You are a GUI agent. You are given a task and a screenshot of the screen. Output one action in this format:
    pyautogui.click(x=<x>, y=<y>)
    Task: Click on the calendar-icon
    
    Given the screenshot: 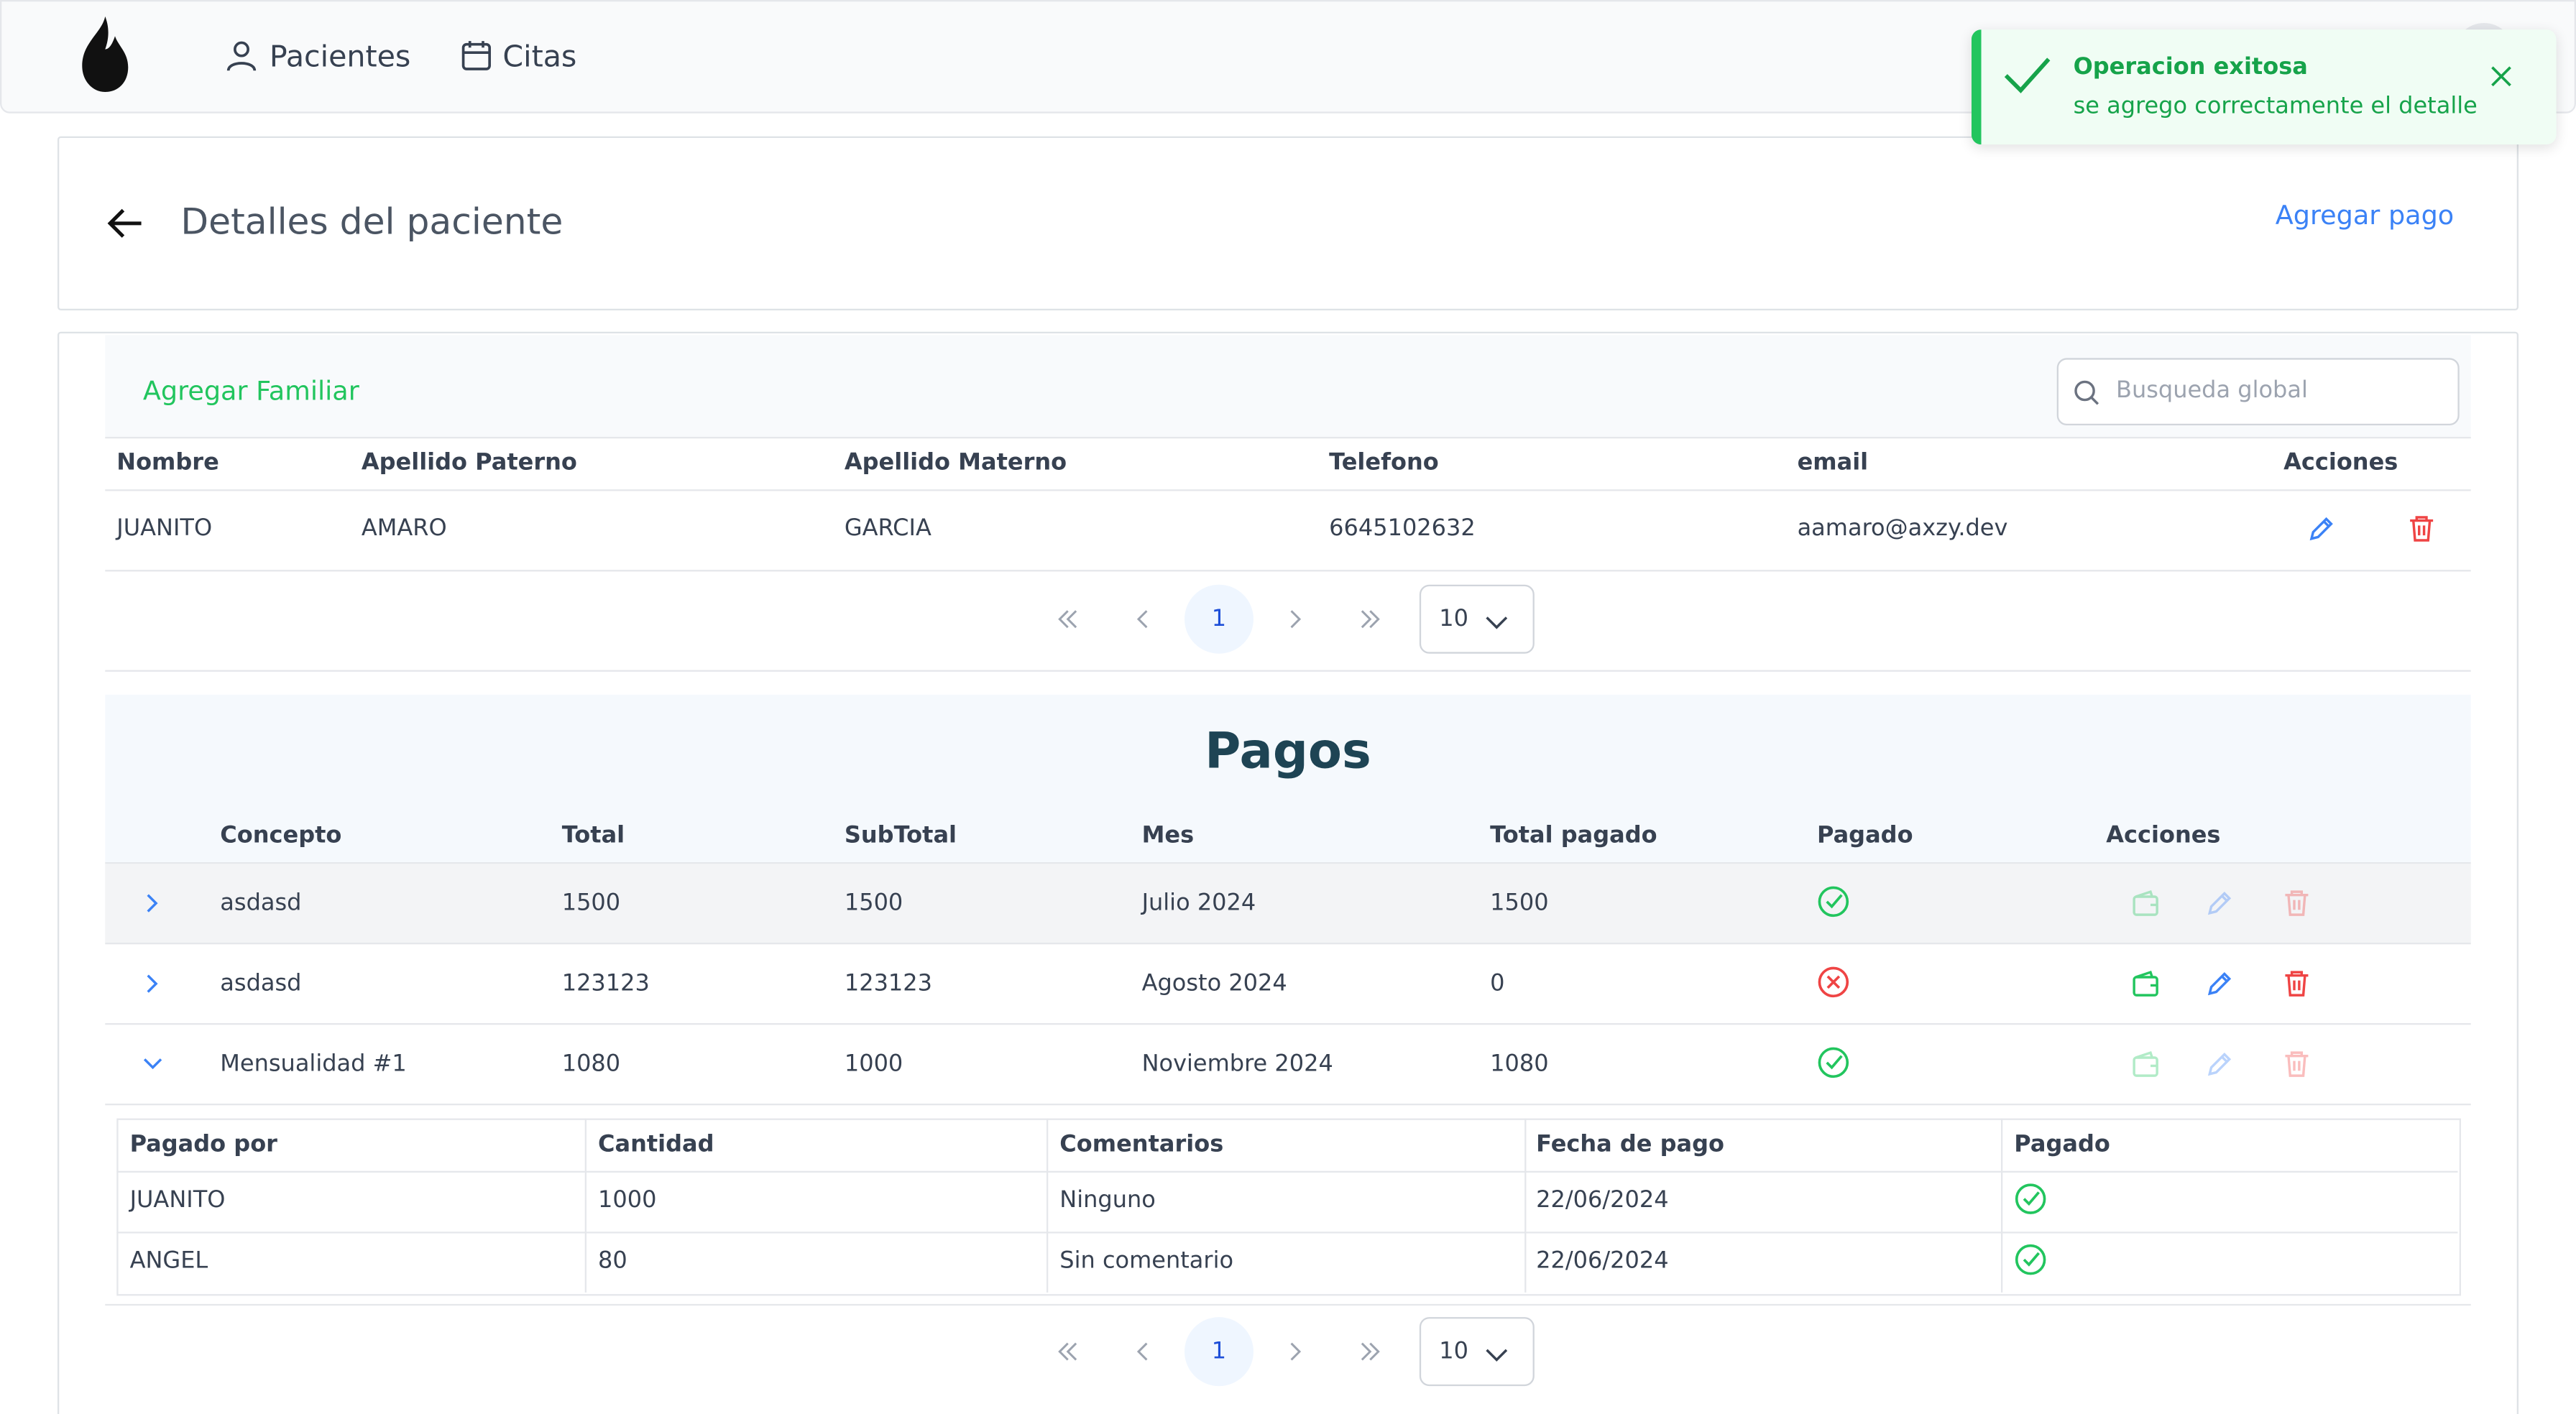 What is the action you would take?
    pyautogui.click(x=476, y=56)
    